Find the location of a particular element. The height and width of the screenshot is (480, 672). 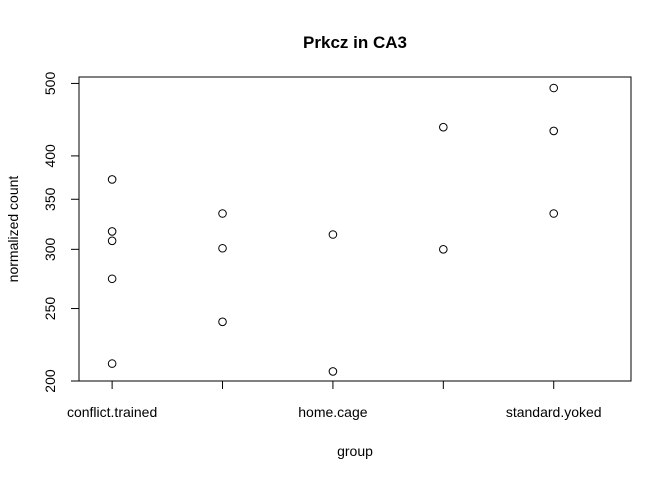

y-tick-label: 500 is located at coordinates (50, 84).